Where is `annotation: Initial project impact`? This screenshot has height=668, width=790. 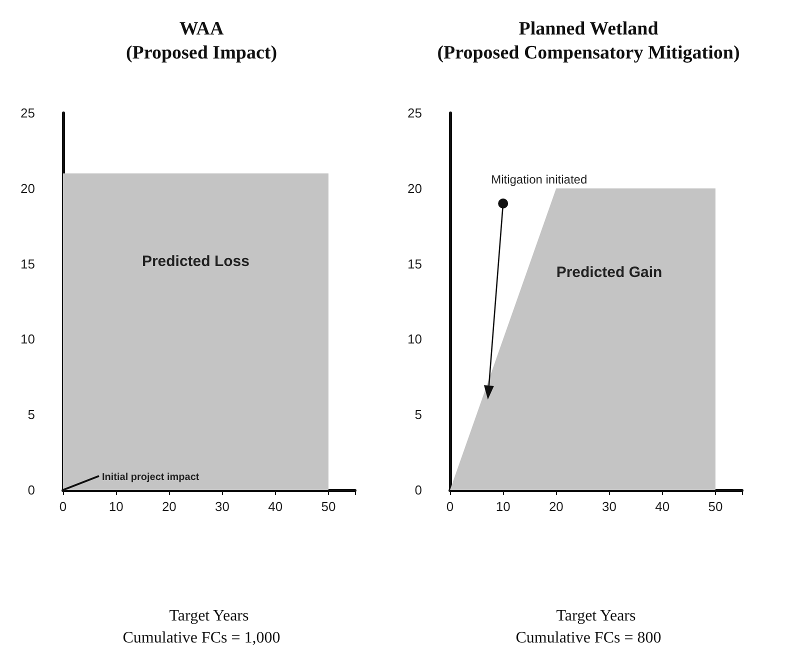
annotation: Initial project impact is located at coordinates (151, 477).